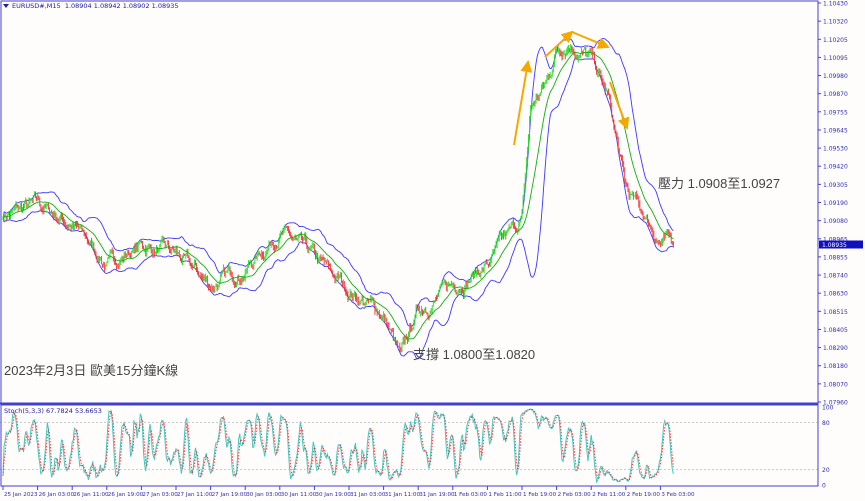  What do you see at coordinates (835, 276) in the screenshot?
I see `y-tick-label: 1.08740` at bounding box center [835, 276].